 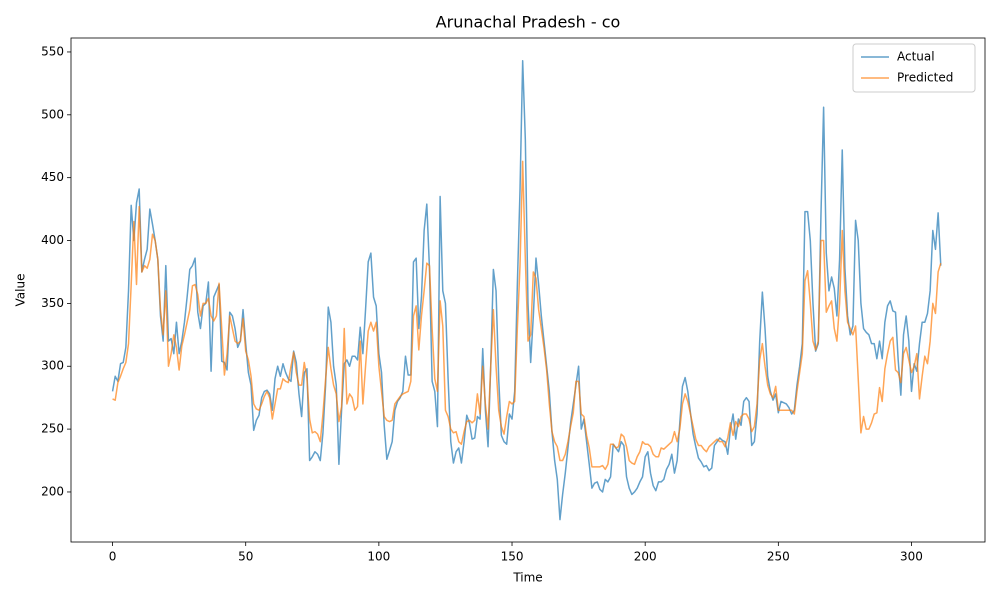 I want to click on y-tick-label: 450, so click(x=52, y=177).